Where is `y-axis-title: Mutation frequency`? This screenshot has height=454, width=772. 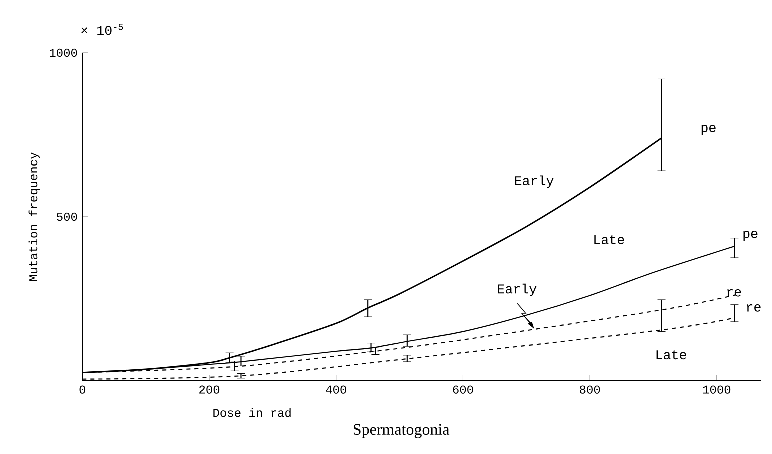 y-axis-title: Mutation frequency is located at coordinates (34, 217).